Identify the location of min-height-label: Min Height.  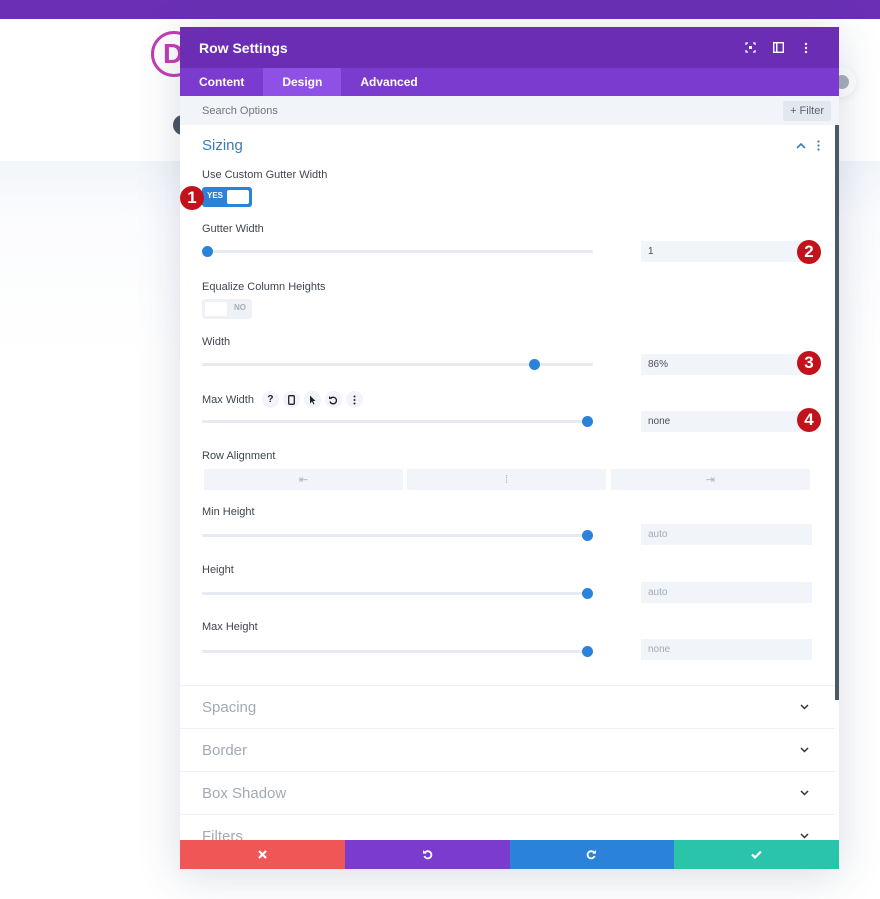
(228, 512).